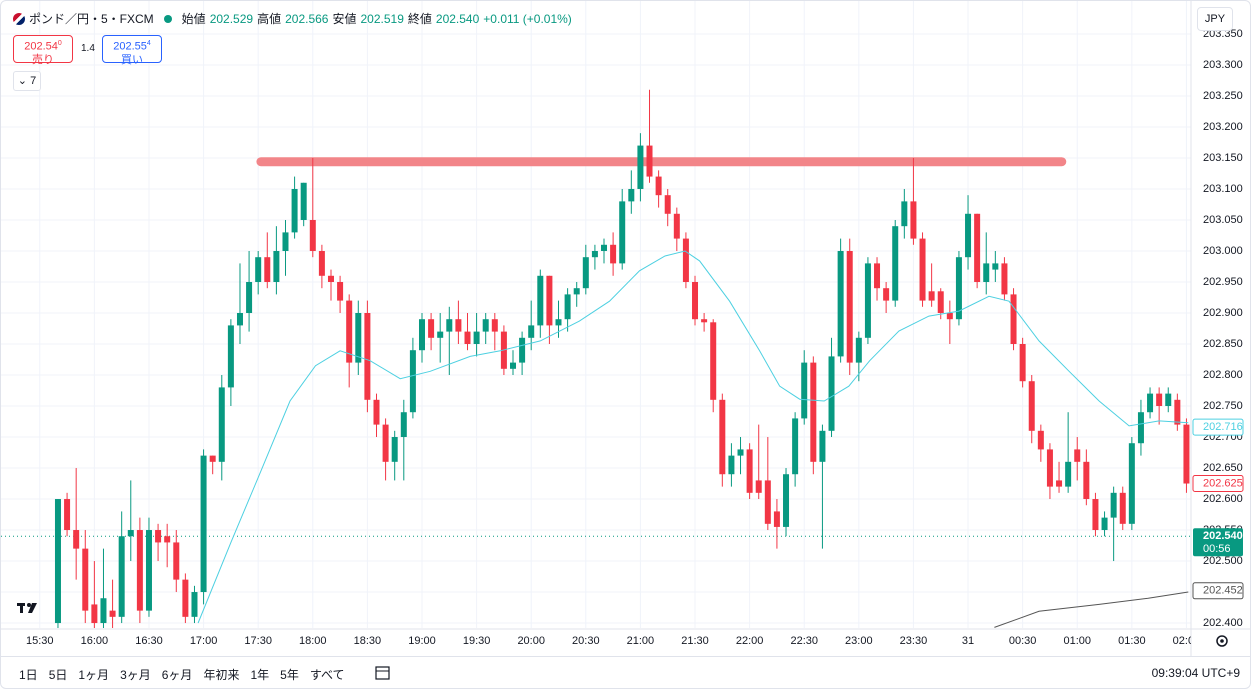  What do you see at coordinates (804, 641) in the screenshot?
I see `x-tick-label: 22:30` at bounding box center [804, 641].